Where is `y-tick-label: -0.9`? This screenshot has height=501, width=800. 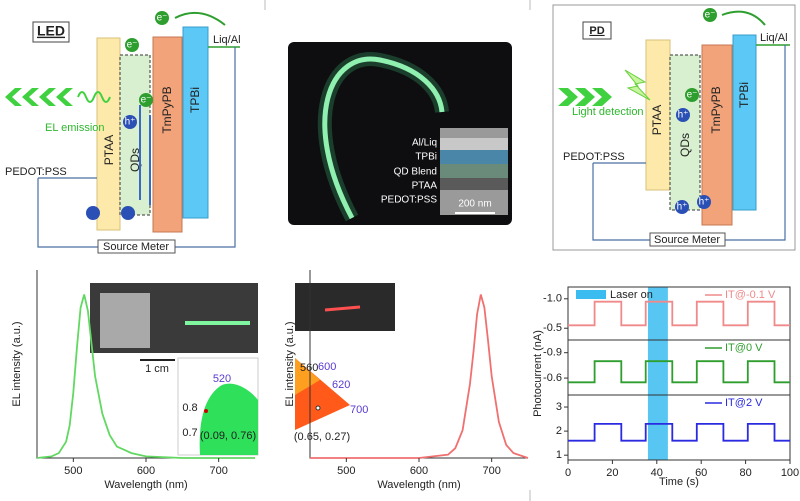
y-tick-label: -0.9 is located at coordinates (552, 353).